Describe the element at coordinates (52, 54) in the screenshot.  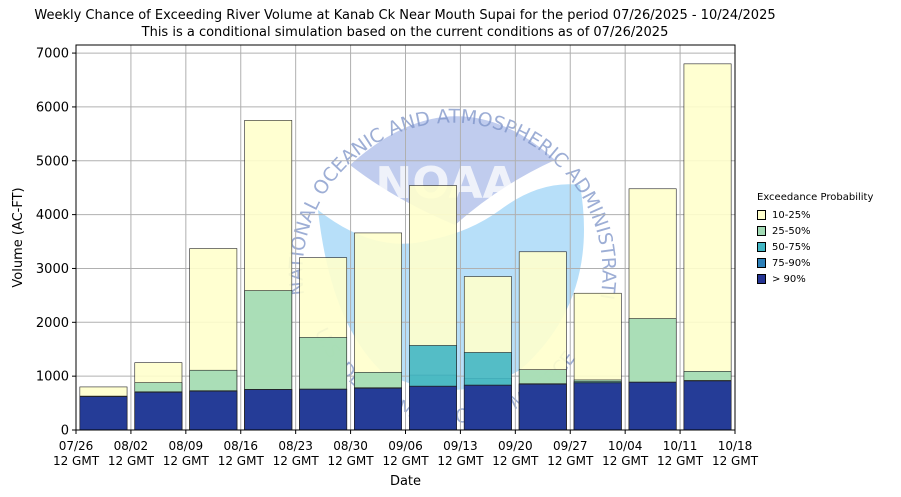
I see `y-tick-label-7: 7000` at that location.